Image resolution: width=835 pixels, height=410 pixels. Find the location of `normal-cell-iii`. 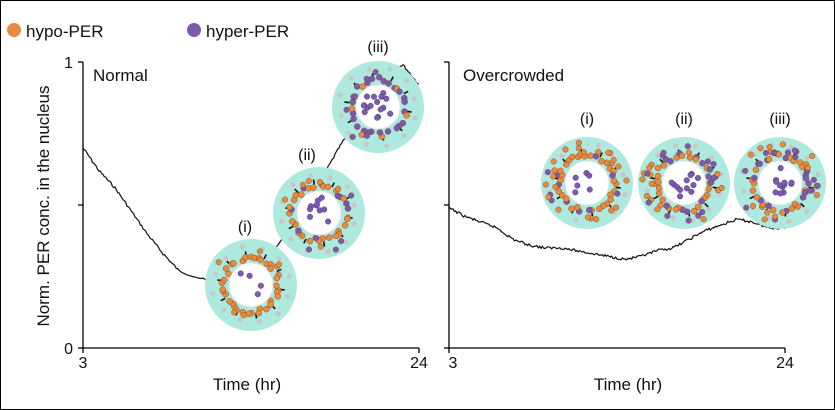

normal-cell-iii is located at coordinates (378, 107).